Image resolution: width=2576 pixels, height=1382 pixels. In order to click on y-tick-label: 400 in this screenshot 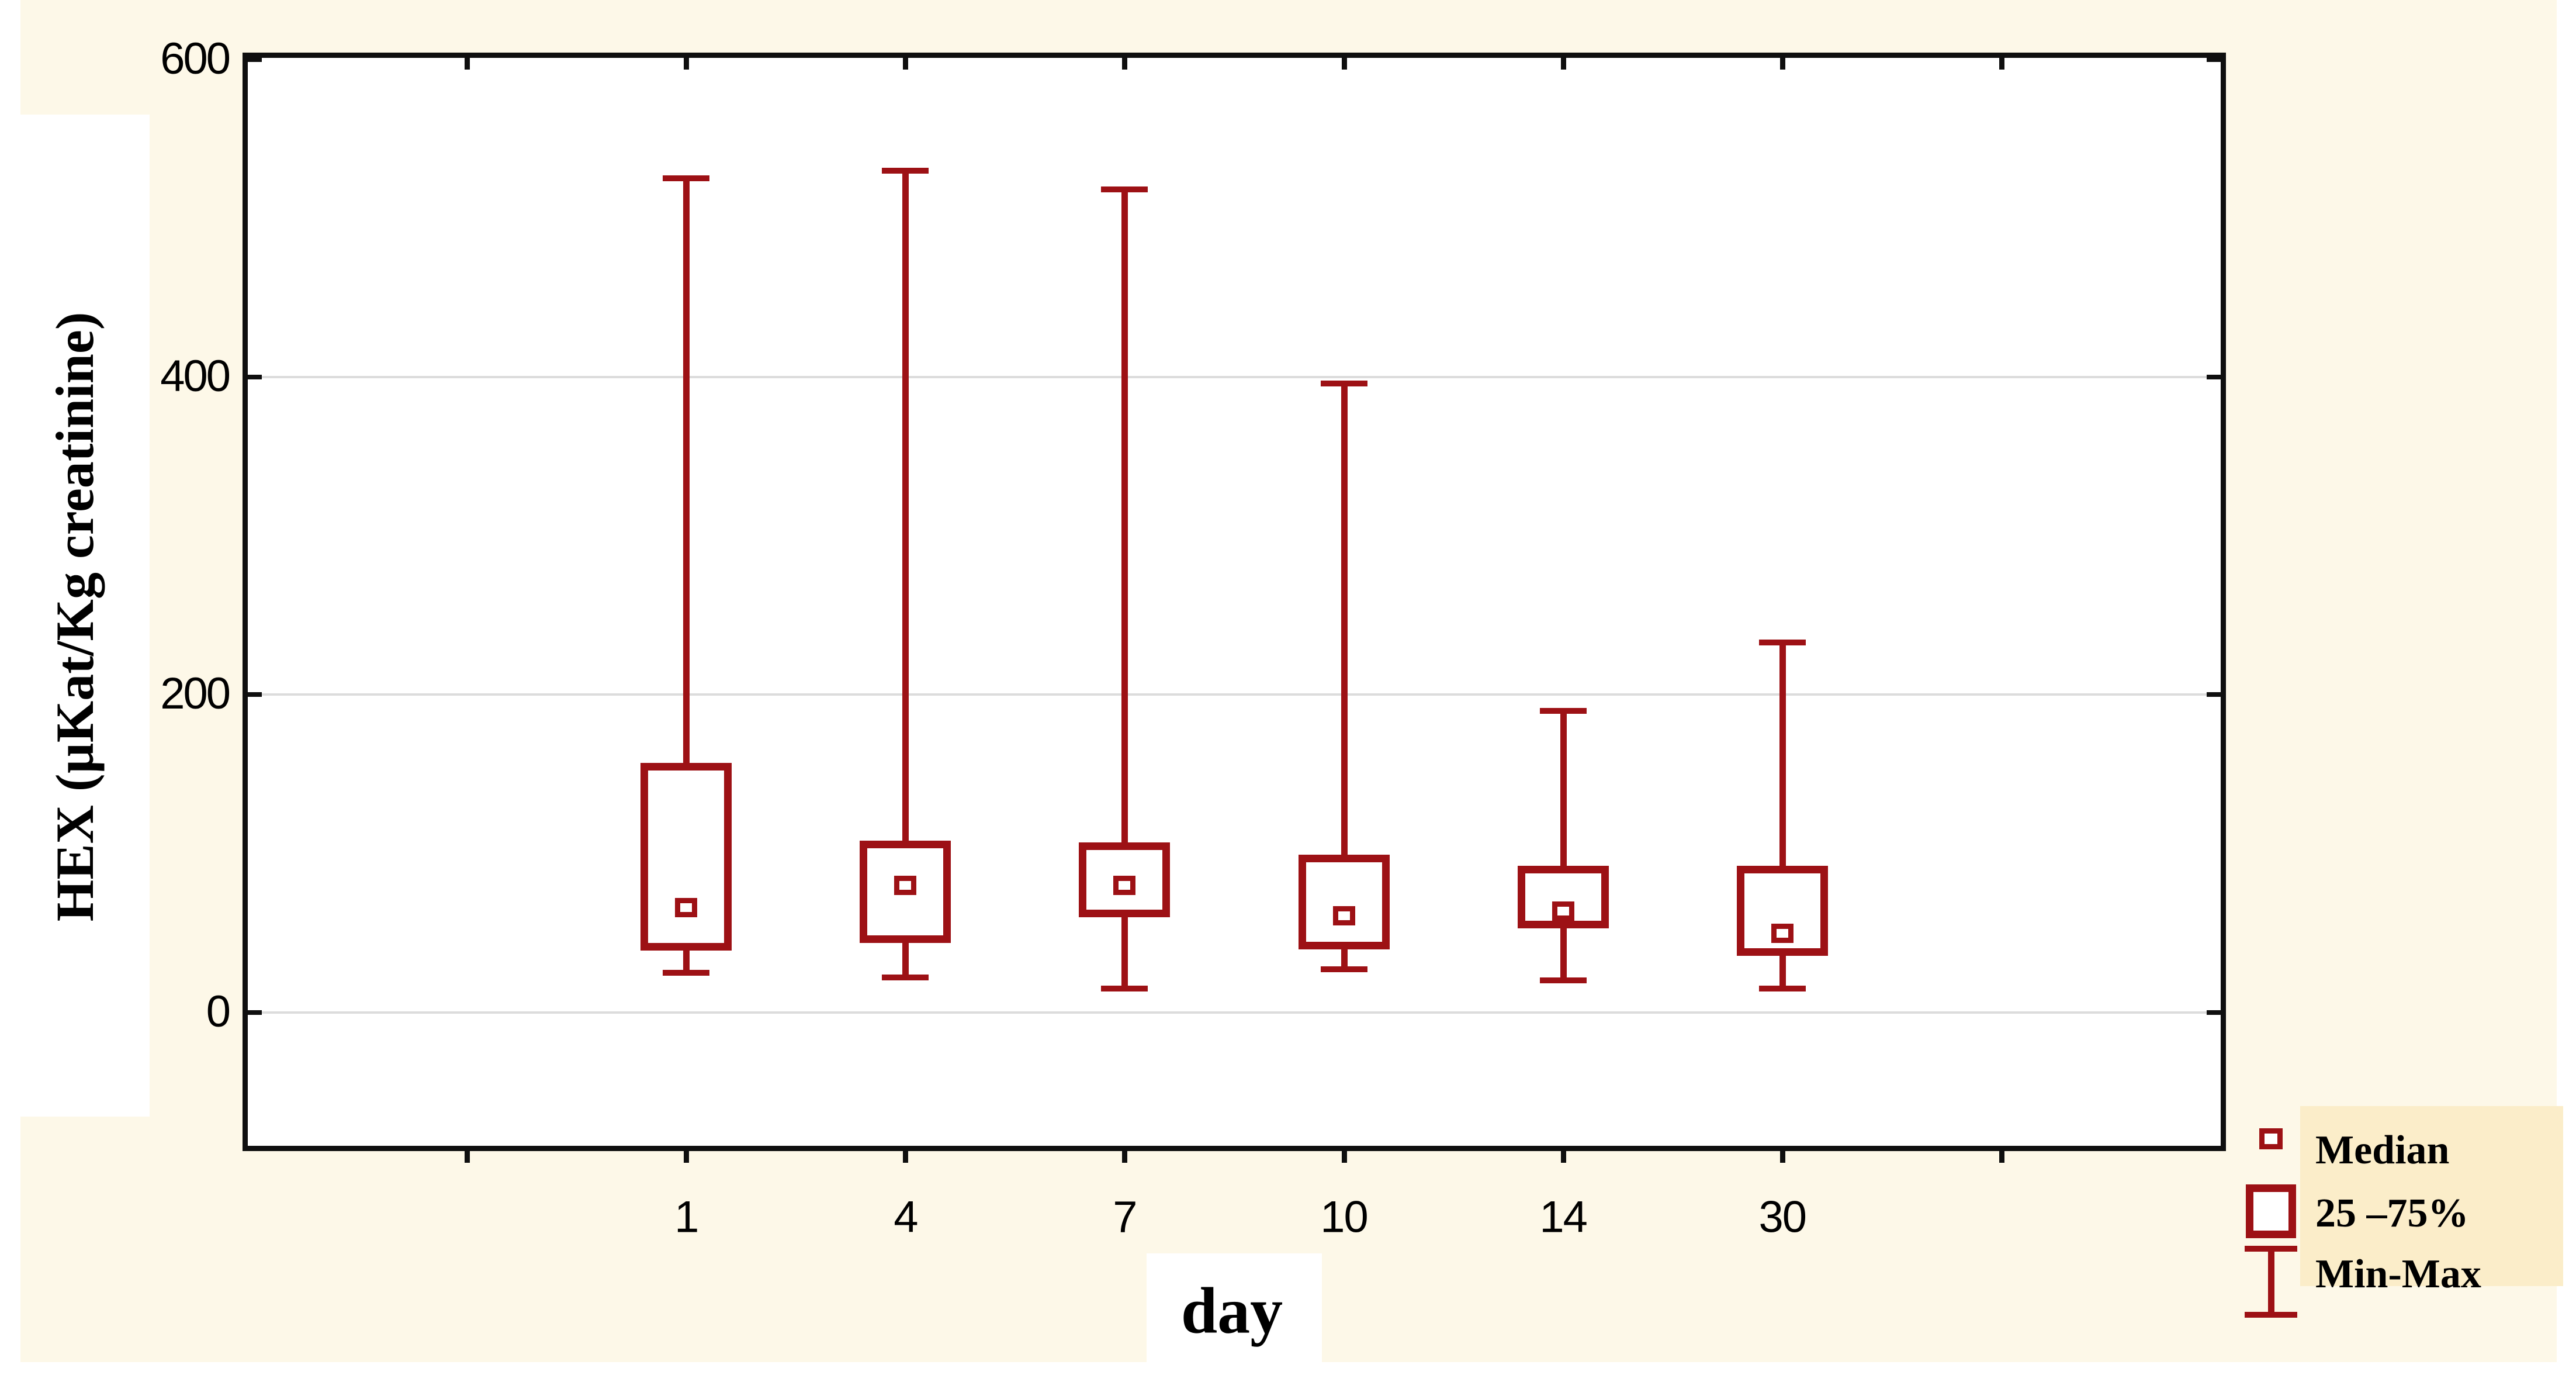, I will do `click(195, 376)`.